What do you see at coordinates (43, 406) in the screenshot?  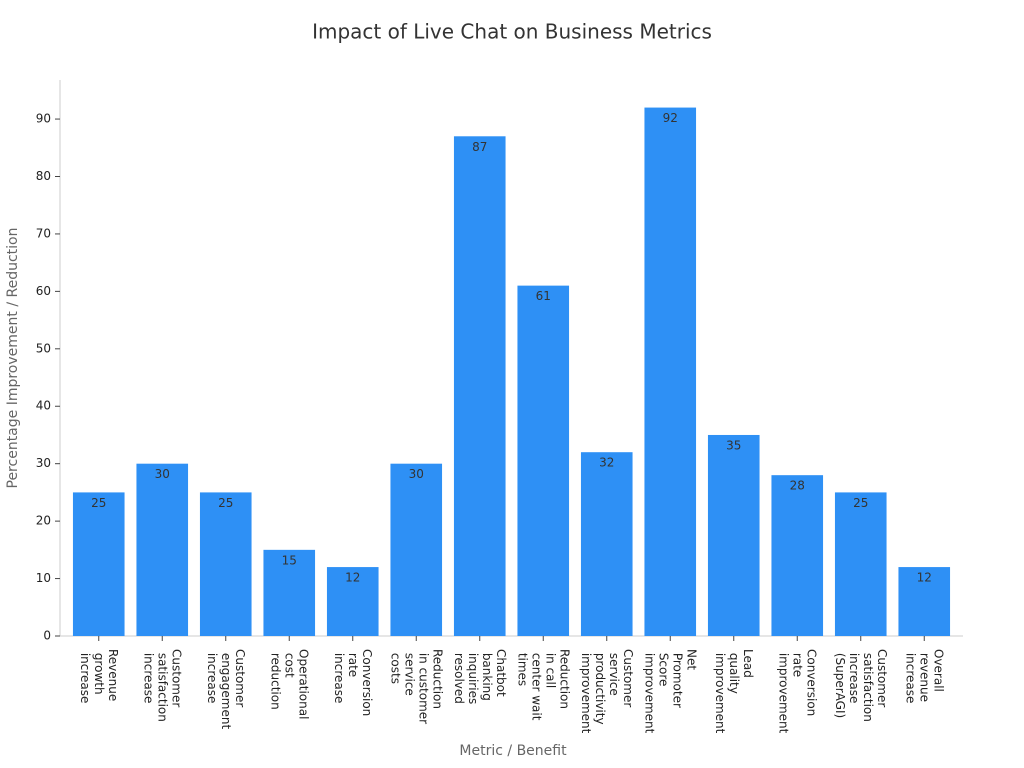 I see `y-tick-label: 40` at bounding box center [43, 406].